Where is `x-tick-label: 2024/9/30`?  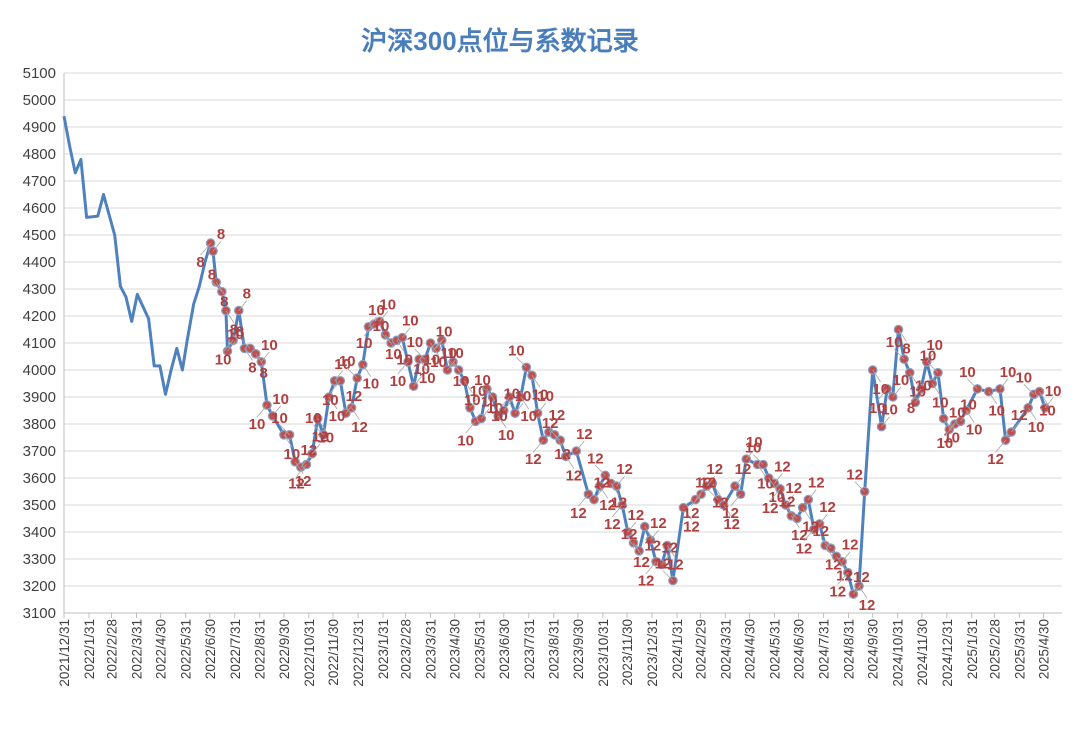
x-tick-label: 2024/9/30 is located at coordinates (873, 649).